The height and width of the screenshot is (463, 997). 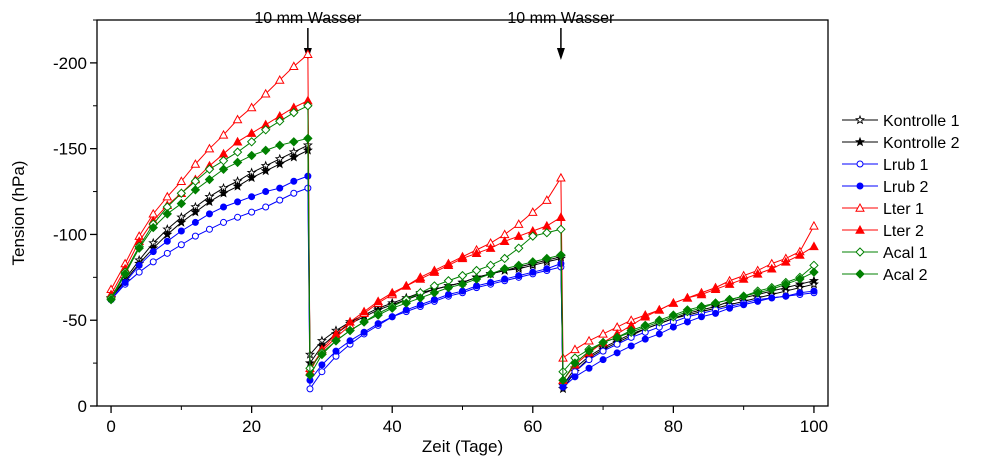 What do you see at coordinates (561, 18) in the screenshot?
I see `annotation-text-1: 10 mm Wasser` at bounding box center [561, 18].